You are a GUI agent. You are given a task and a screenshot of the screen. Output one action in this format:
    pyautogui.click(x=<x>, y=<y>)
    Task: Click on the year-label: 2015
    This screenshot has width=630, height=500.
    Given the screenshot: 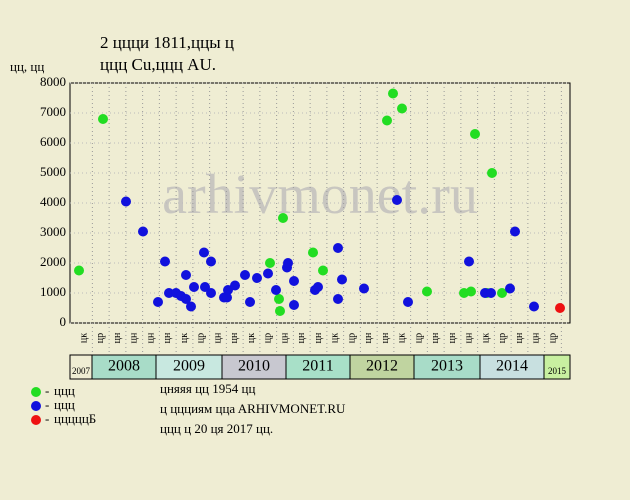 What is the action you would take?
    pyautogui.click(x=557, y=371)
    